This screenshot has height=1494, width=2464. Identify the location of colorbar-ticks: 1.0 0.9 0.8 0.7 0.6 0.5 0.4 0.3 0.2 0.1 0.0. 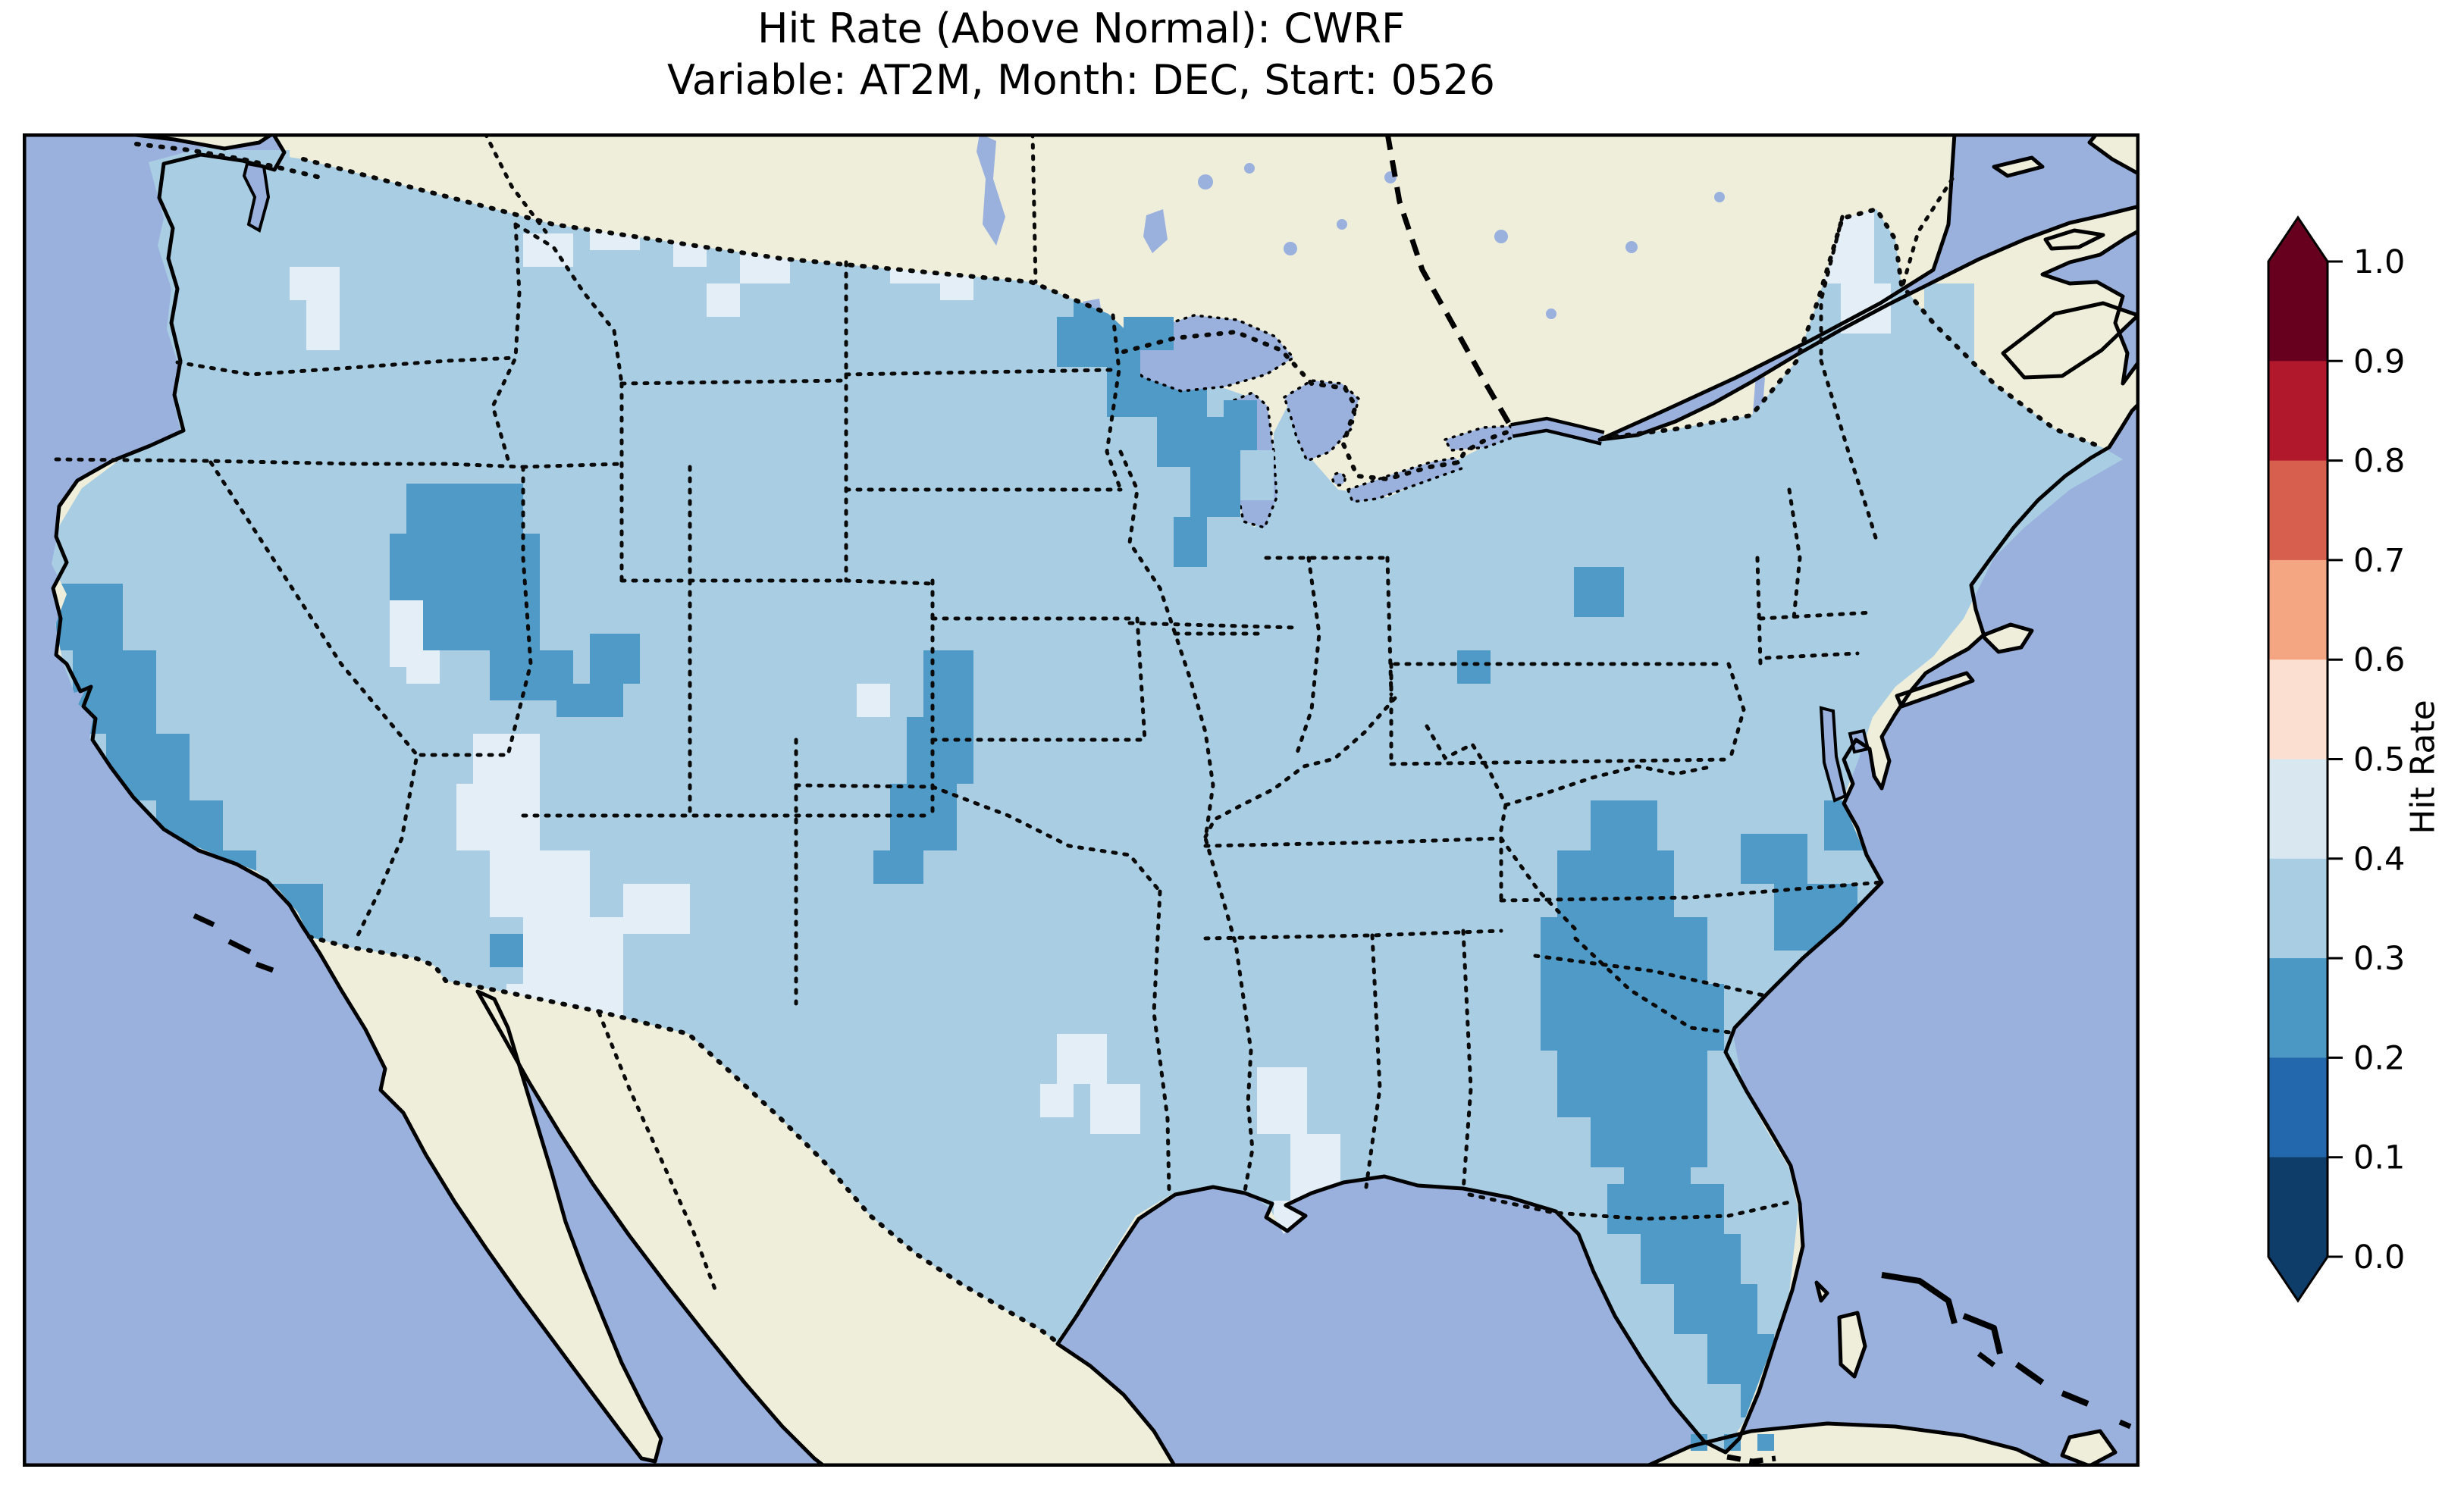
(2367, 759).